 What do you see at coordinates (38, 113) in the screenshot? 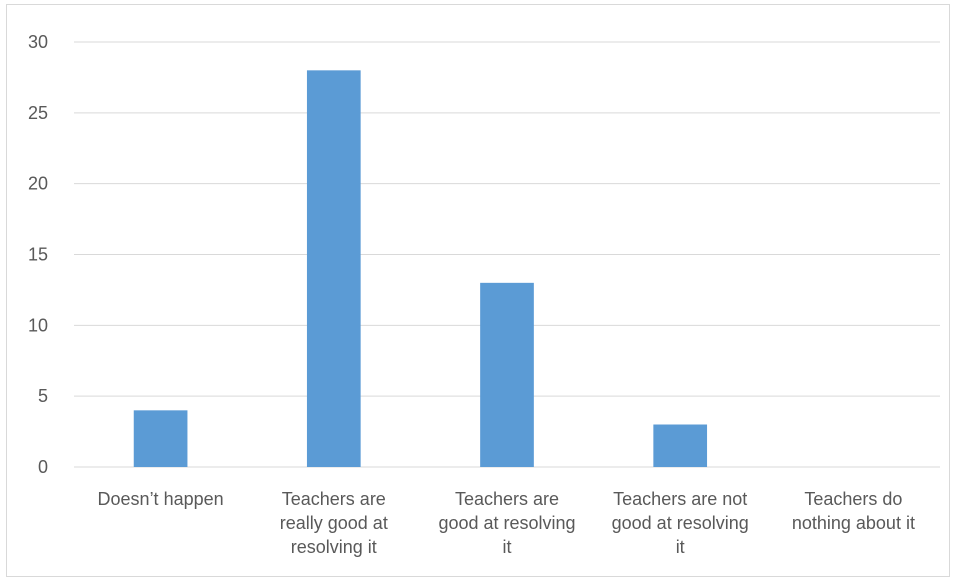
I see `y-tick-label: 25` at bounding box center [38, 113].